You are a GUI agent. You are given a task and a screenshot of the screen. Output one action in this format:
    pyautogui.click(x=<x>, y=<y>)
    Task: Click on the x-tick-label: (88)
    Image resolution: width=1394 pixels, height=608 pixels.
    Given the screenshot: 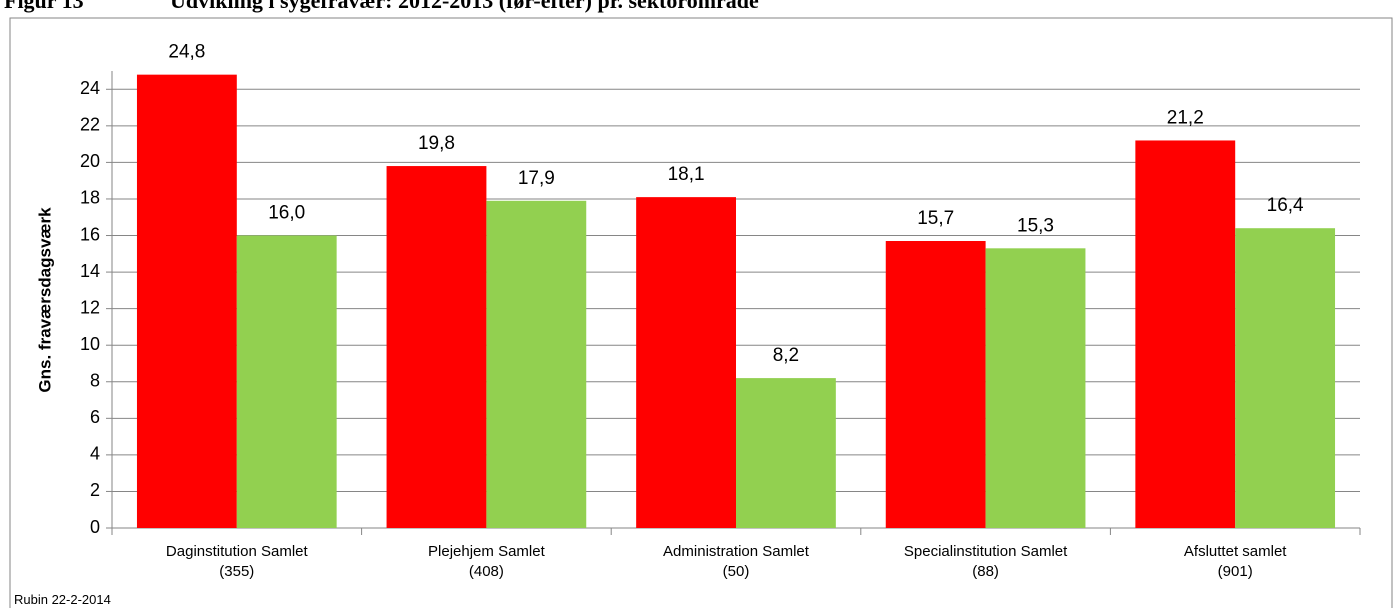 What is the action you would take?
    pyautogui.click(x=985, y=571)
    